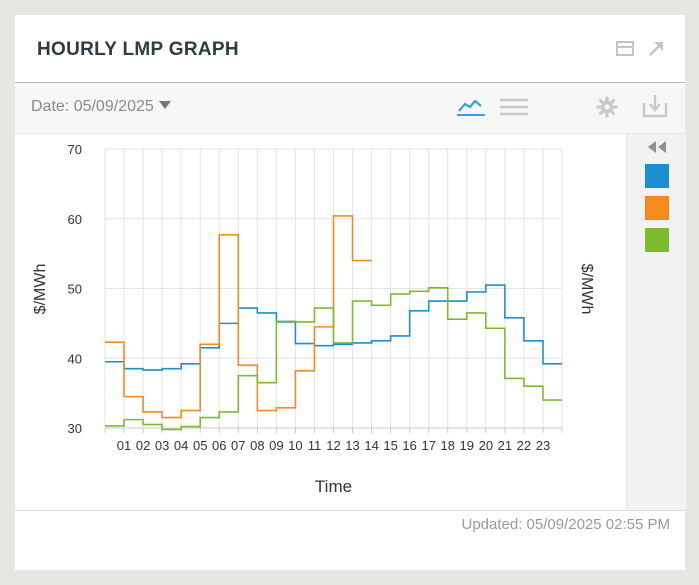  I want to click on legend-sidebar, so click(656, 322).